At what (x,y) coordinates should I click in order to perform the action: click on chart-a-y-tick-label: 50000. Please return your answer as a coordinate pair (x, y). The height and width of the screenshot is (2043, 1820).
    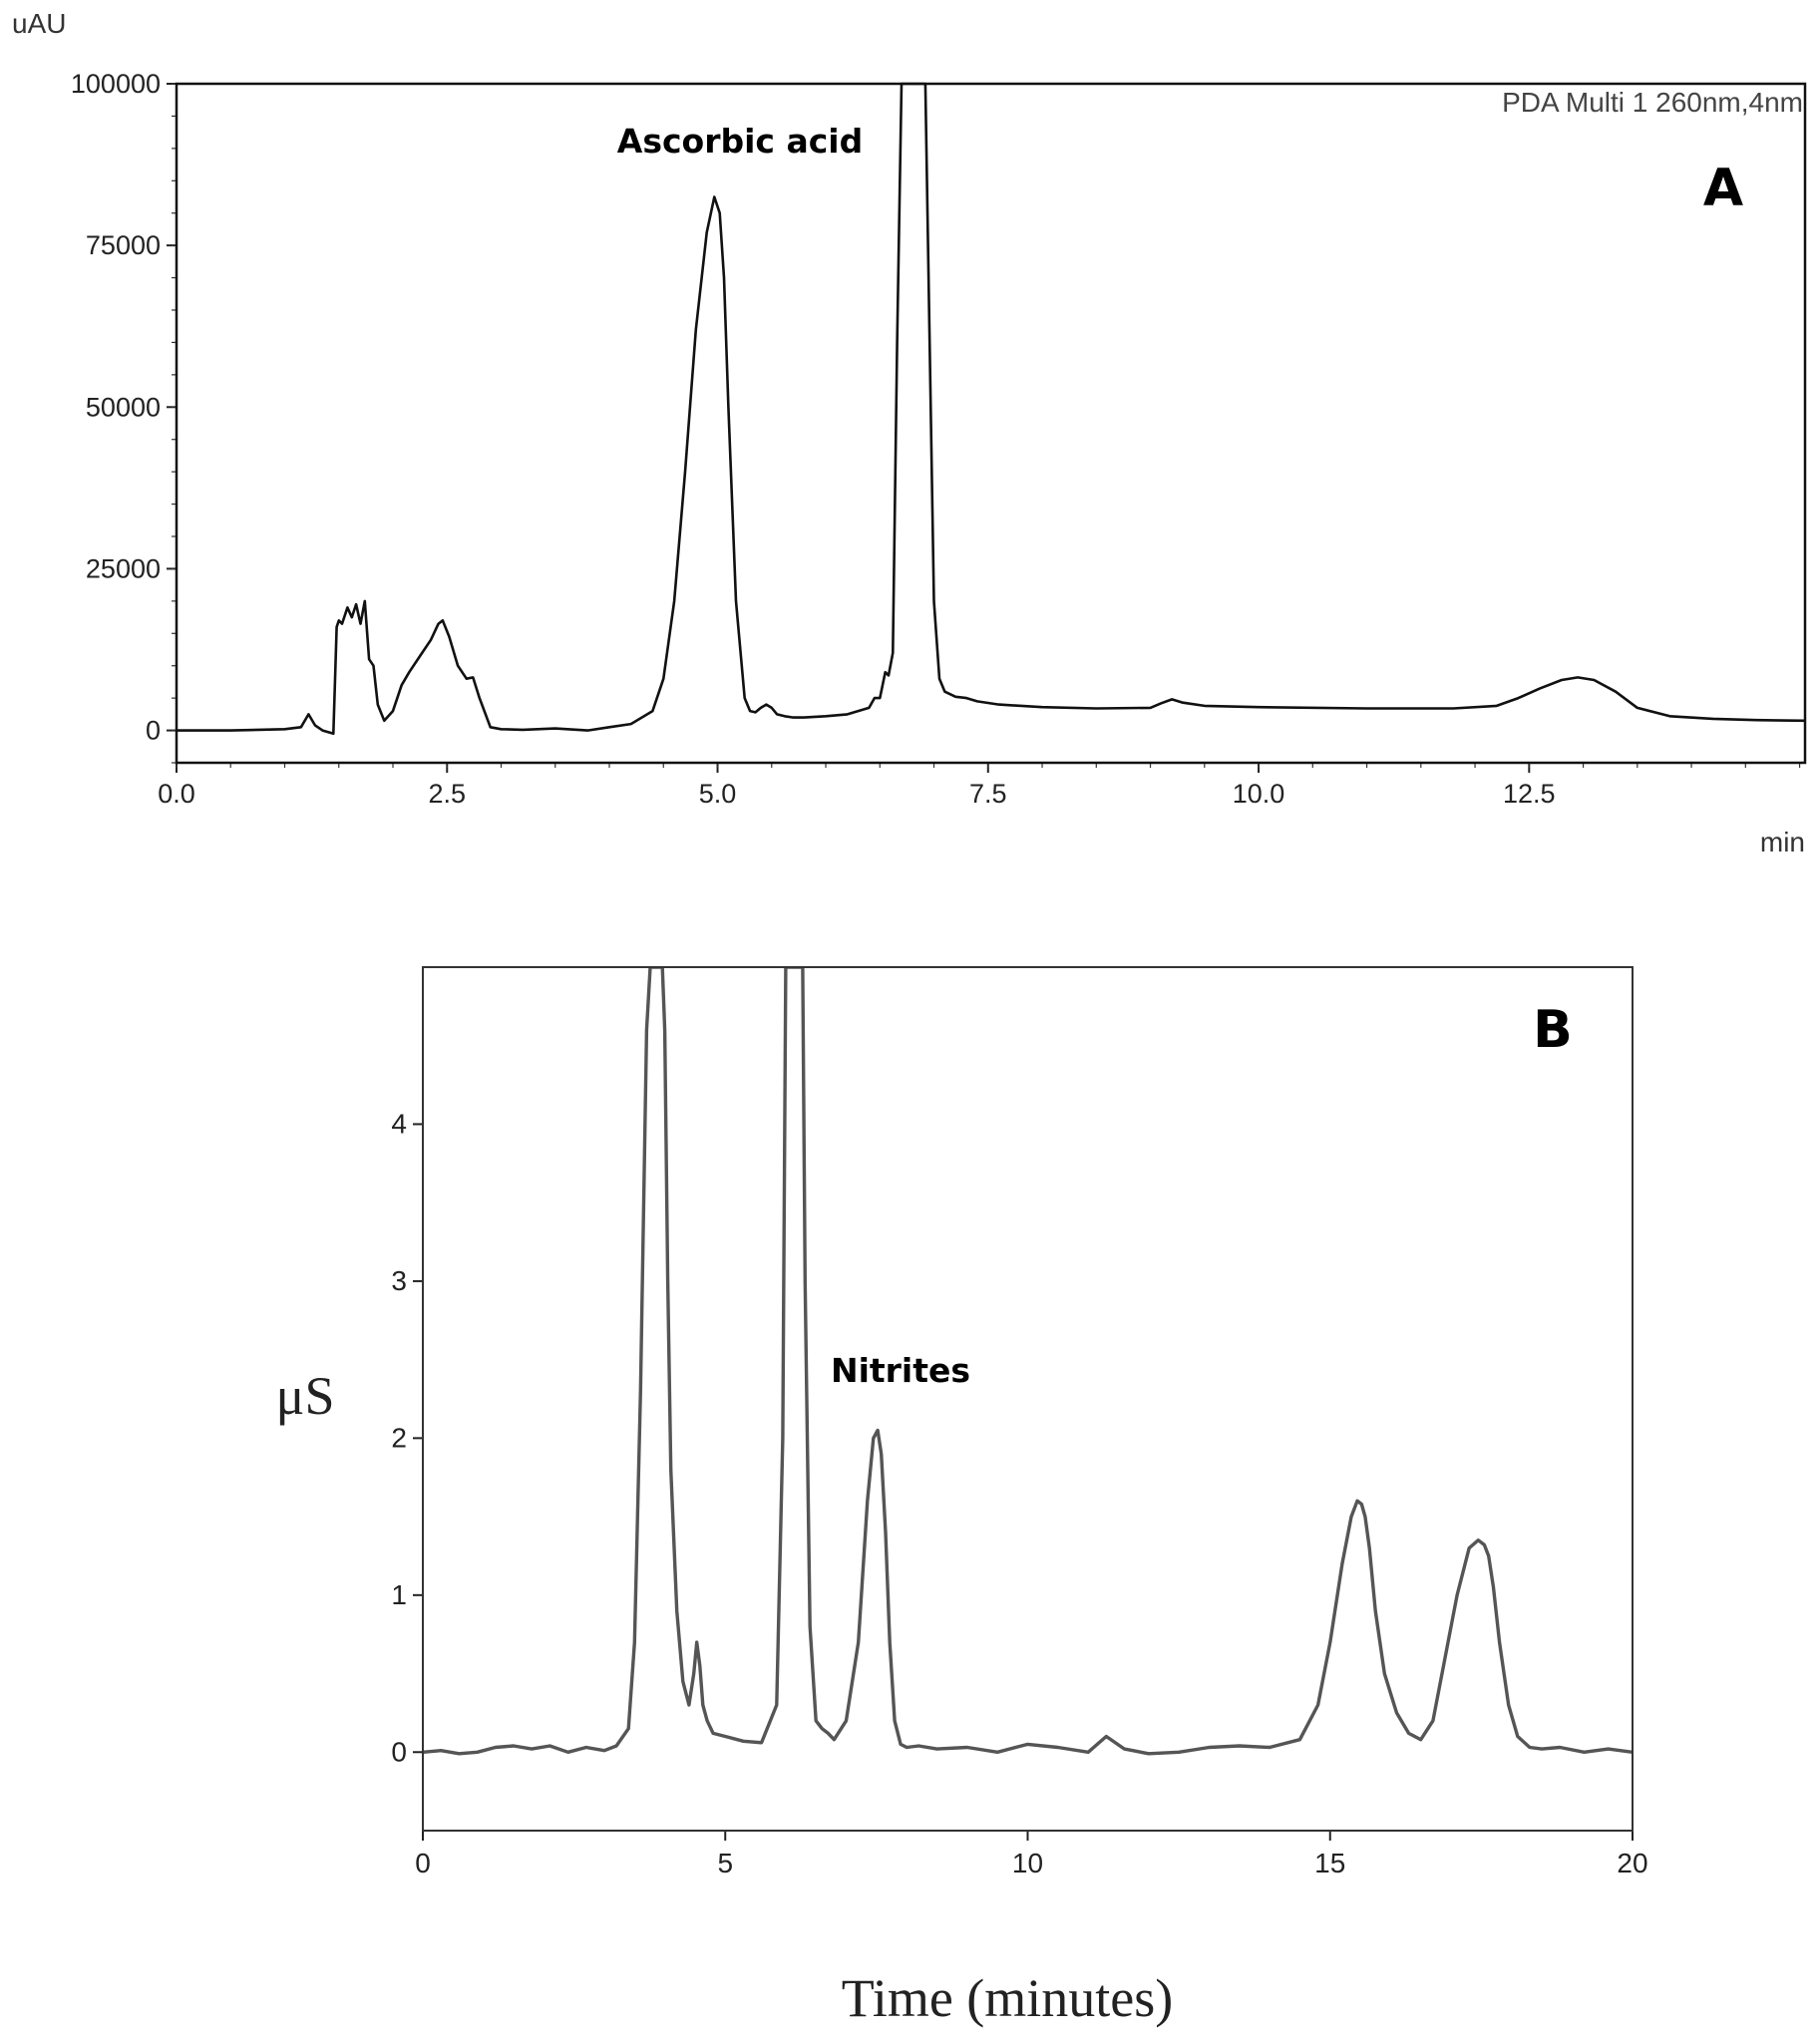
    Looking at the image, I should click on (123, 407).